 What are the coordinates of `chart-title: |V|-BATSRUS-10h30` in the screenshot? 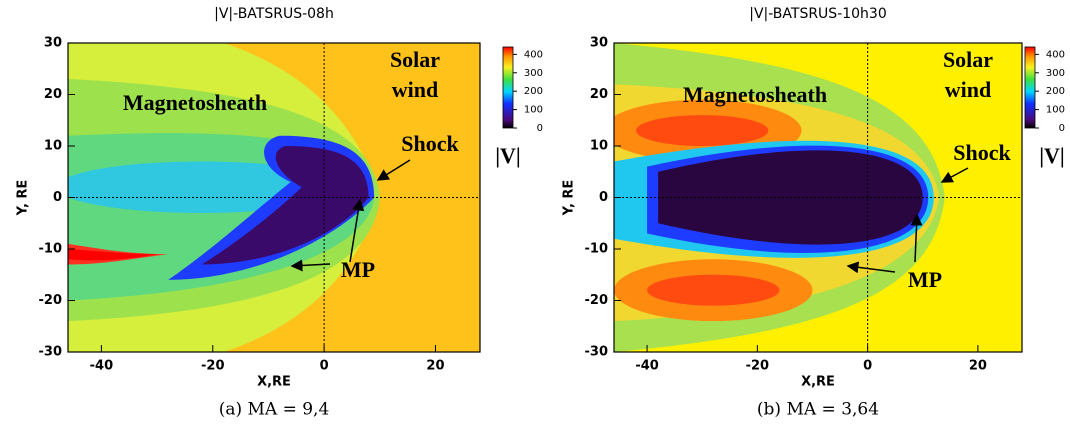 It's located at (818, 14).